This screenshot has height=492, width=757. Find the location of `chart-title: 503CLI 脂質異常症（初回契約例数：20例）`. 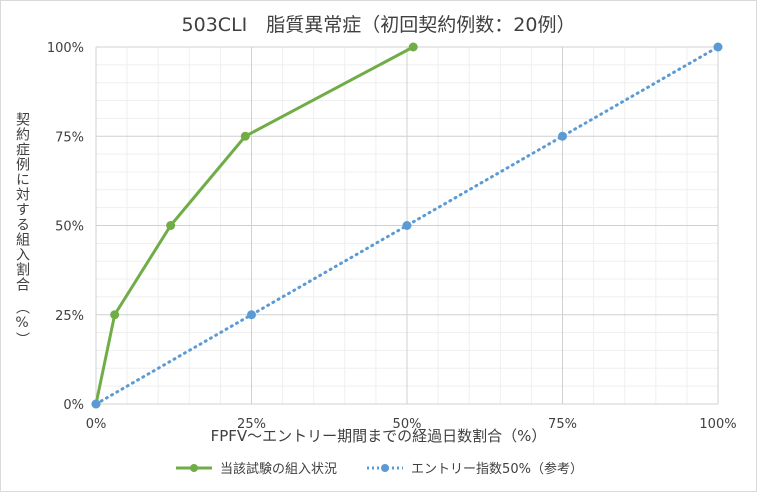

chart-title: 503CLI 脂質異常症（初回契約例数：20例） is located at coordinates (378, 25).